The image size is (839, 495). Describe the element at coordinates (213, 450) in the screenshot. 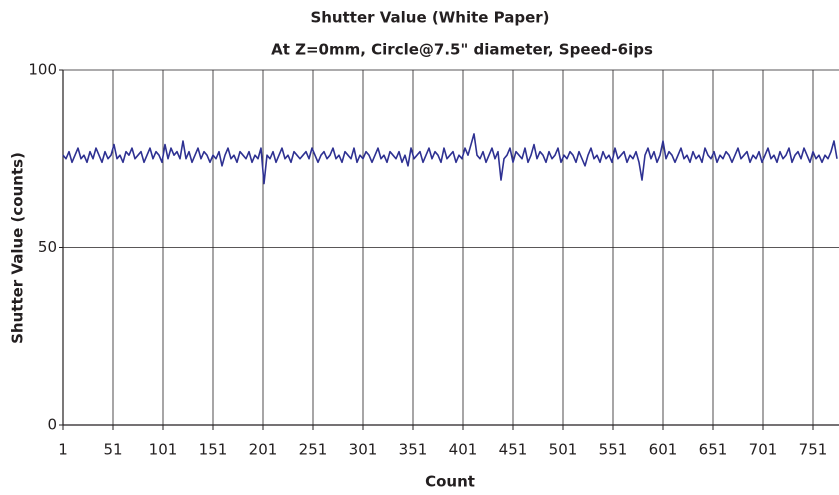

I see `x-tick-label: 151` at that location.